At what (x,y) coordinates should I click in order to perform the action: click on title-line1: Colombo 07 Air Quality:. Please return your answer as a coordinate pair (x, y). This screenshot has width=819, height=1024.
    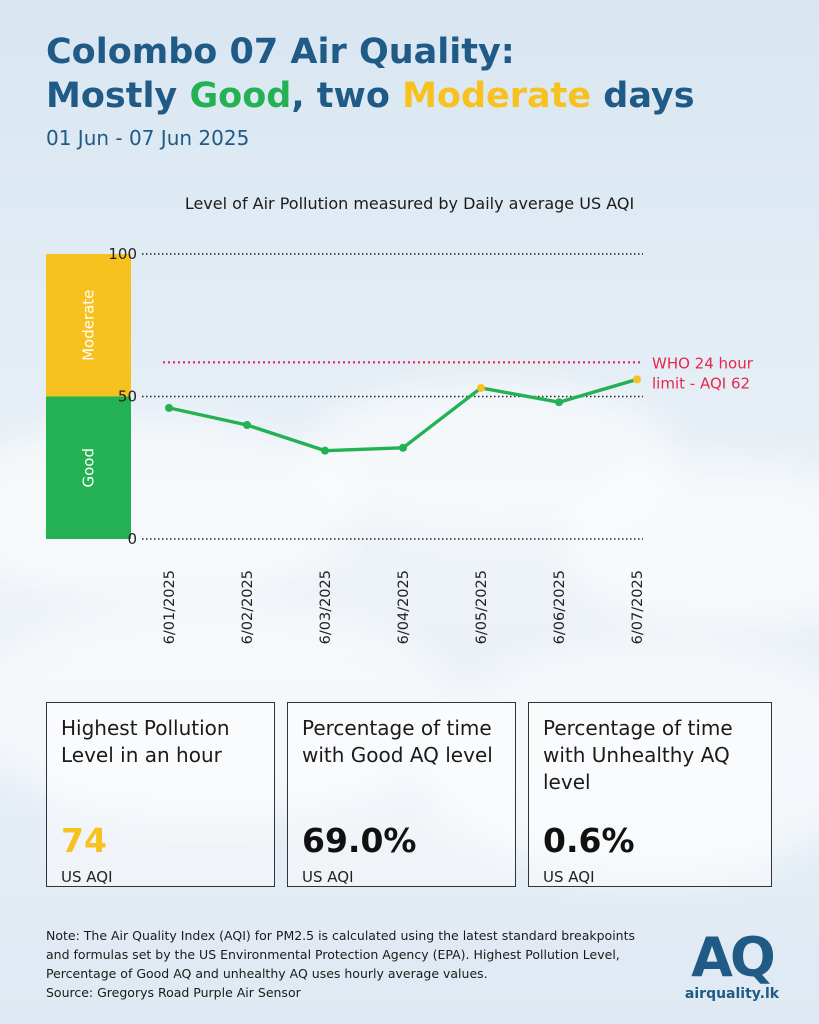
    Looking at the image, I should click on (280, 52).